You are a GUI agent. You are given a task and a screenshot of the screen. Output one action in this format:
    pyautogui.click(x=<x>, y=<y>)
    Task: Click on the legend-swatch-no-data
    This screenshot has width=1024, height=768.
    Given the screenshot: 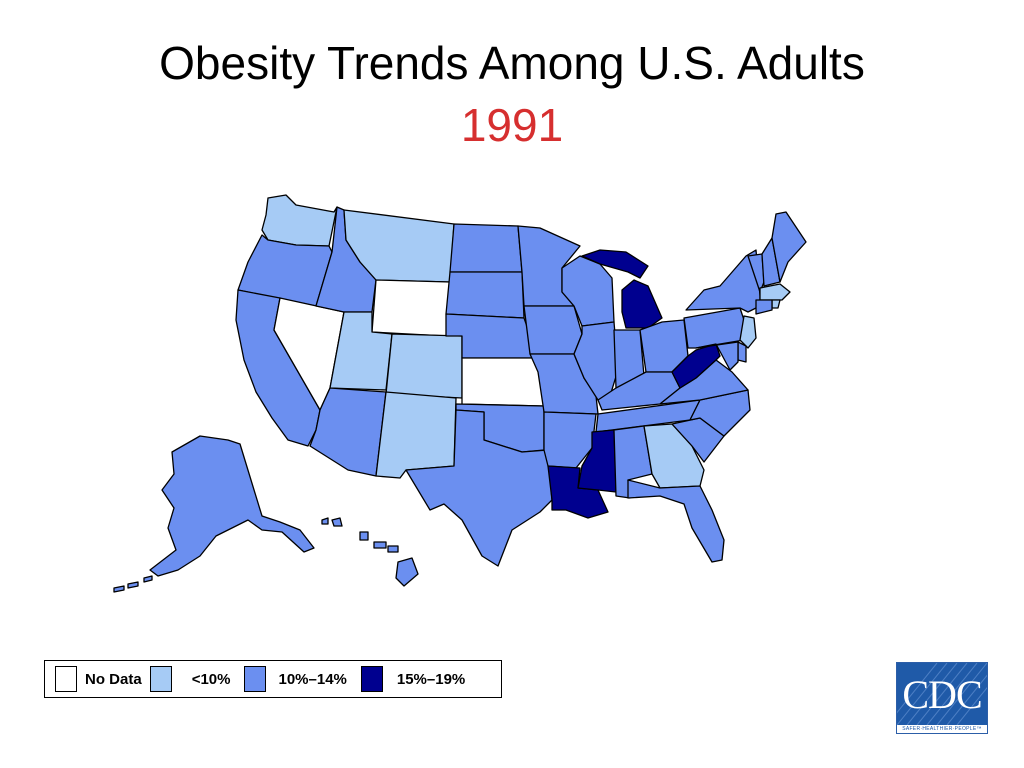 What is the action you would take?
    pyautogui.click(x=66, y=679)
    